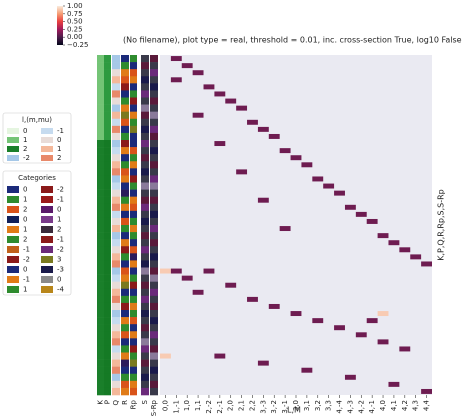 The image size is (474, 417). I want to click on strip-label: K, so click(101, 402).